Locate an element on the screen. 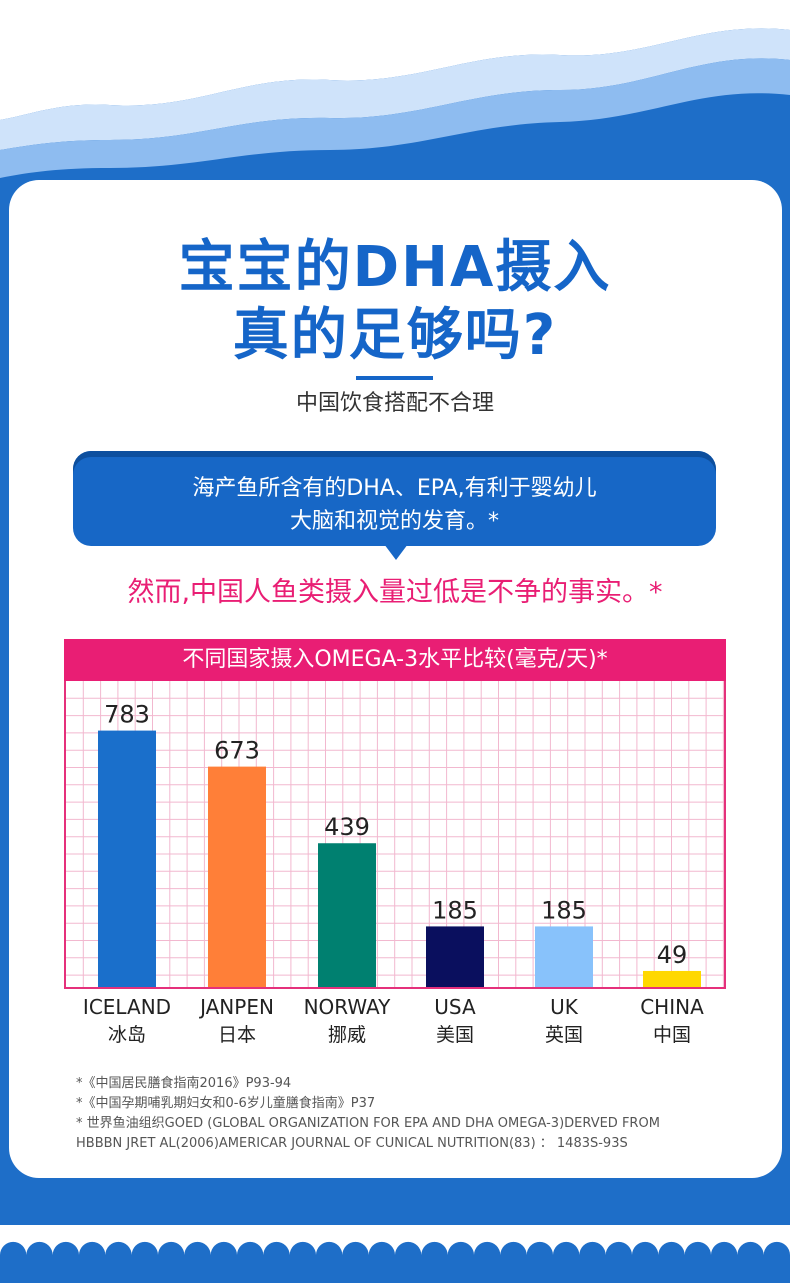 Image resolution: width=790 pixels, height=1283 pixels. page-title-line2: 真的足够吗? is located at coordinates (395, 335).